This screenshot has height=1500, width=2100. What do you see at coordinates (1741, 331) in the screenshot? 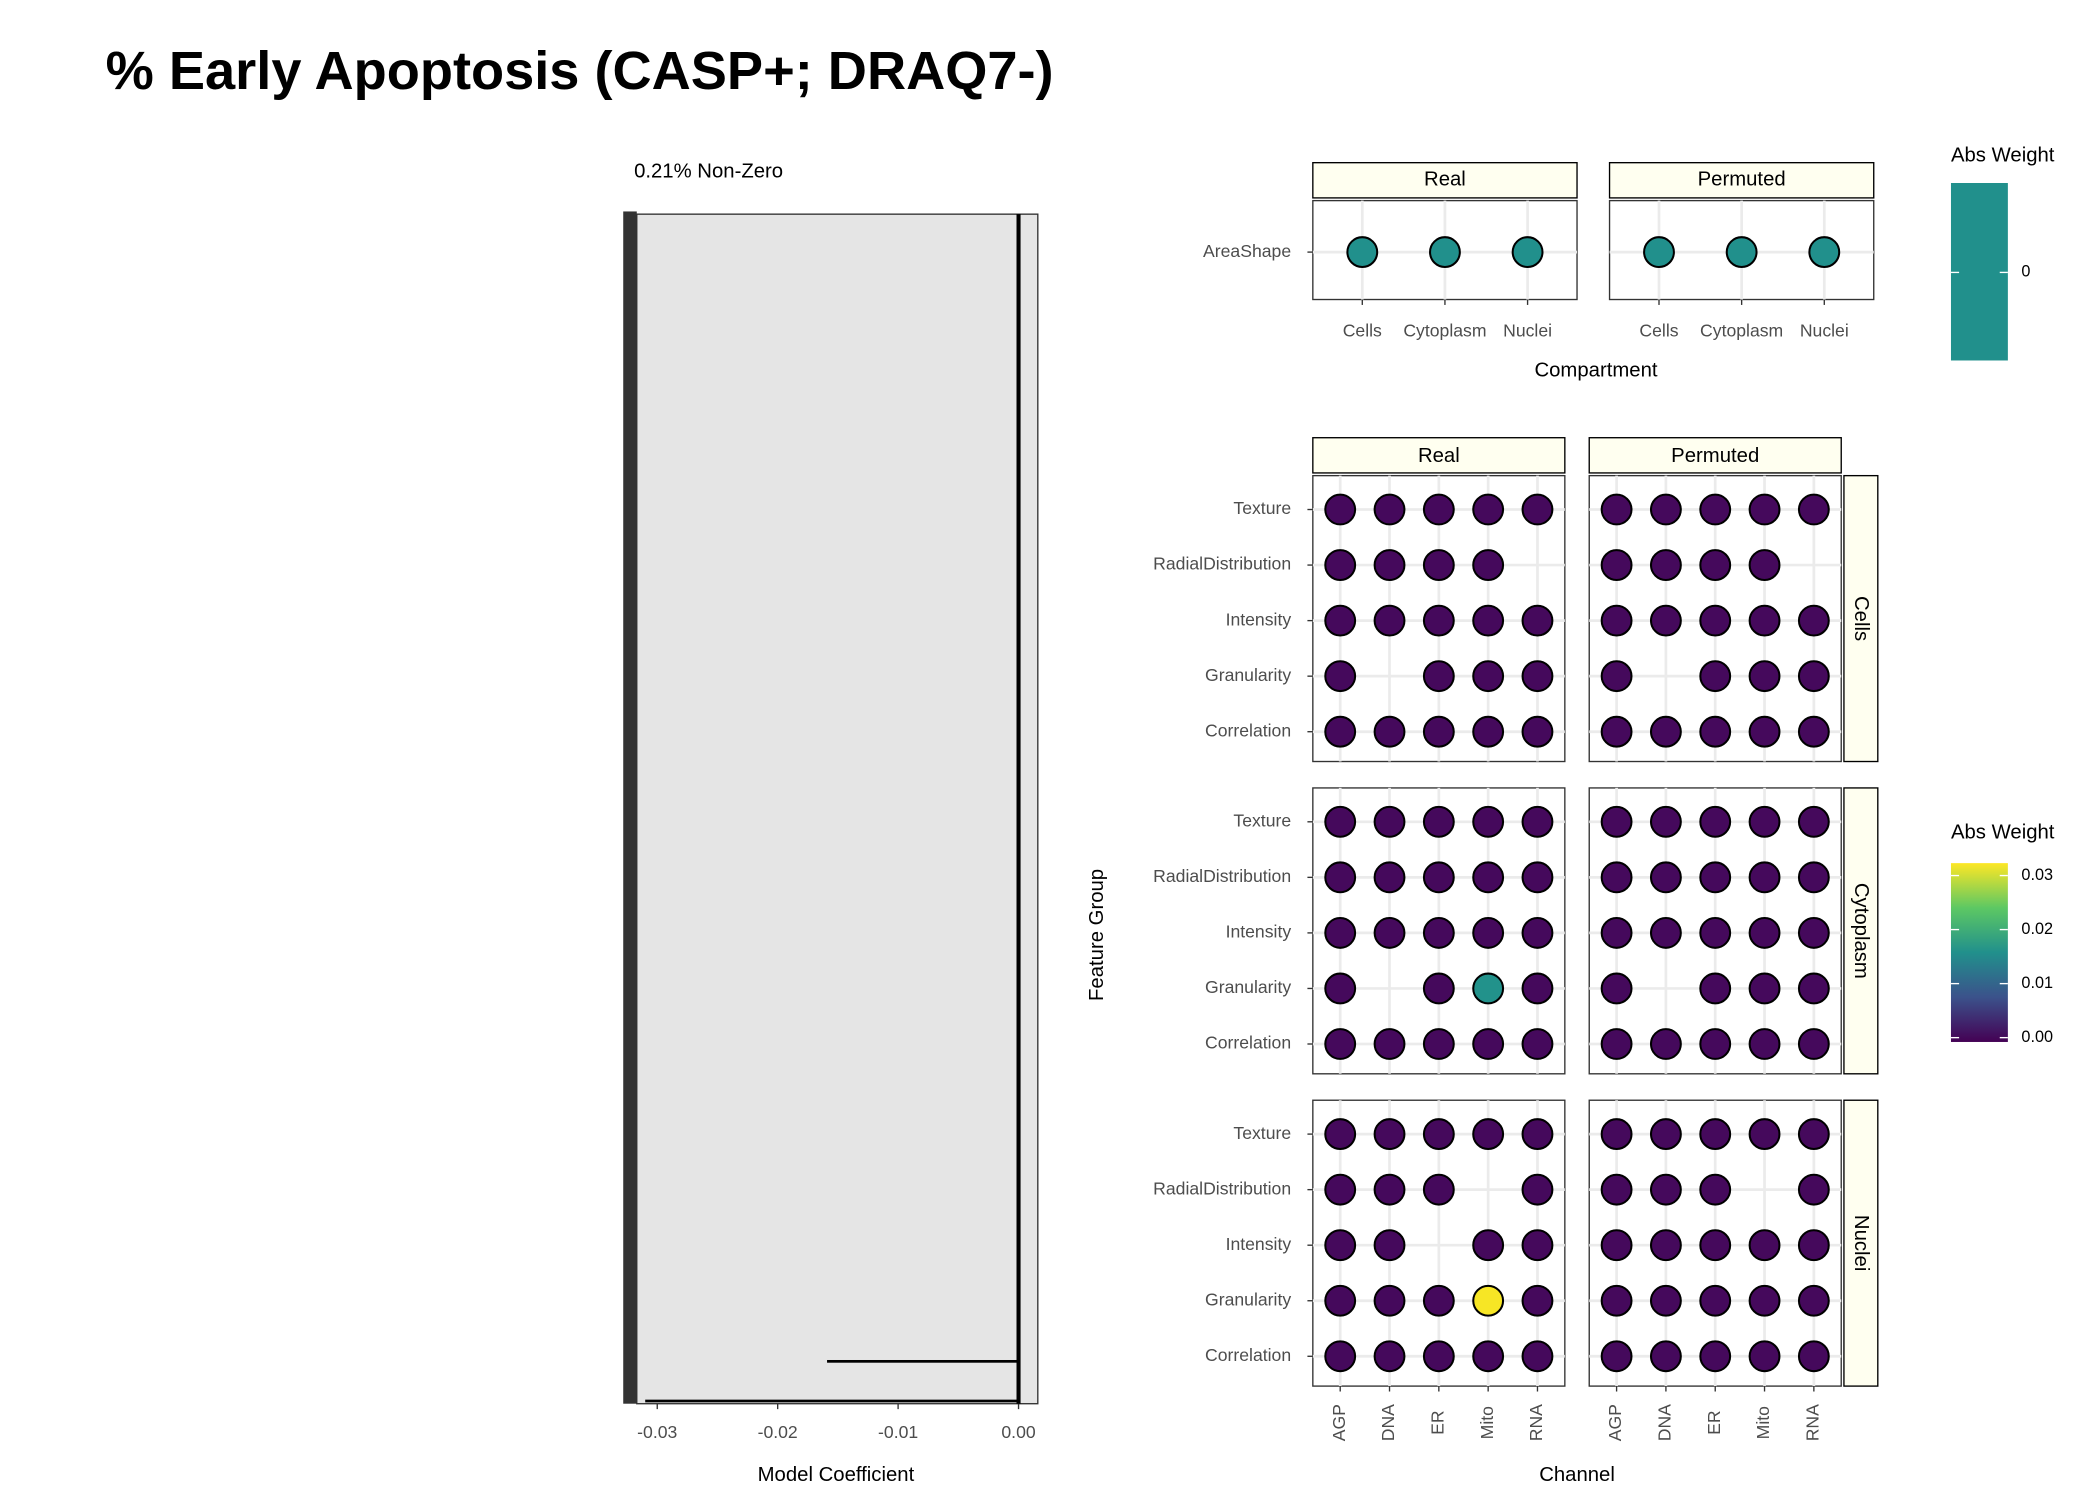
I see `x-tick-label: Cytoplasm` at bounding box center [1741, 331].